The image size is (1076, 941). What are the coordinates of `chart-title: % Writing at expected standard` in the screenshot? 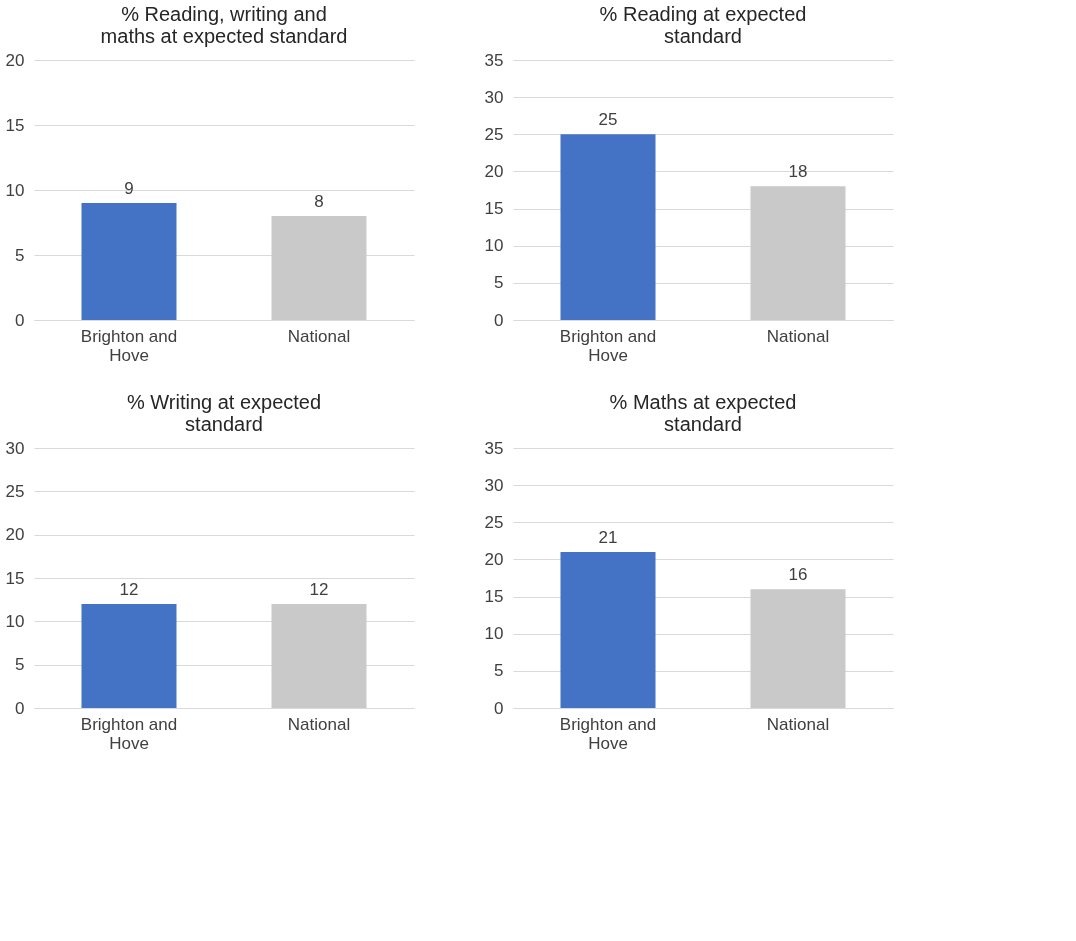 It's located at (224, 413).